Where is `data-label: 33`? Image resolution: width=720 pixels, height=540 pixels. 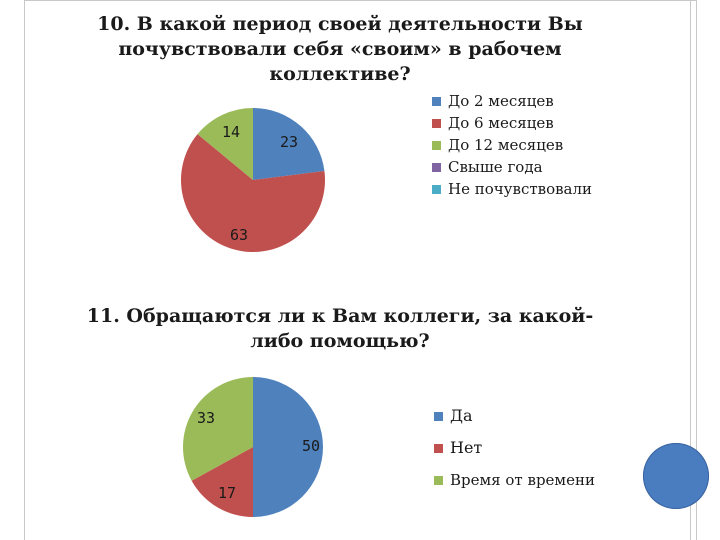 data-label: 33 is located at coordinates (206, 418).